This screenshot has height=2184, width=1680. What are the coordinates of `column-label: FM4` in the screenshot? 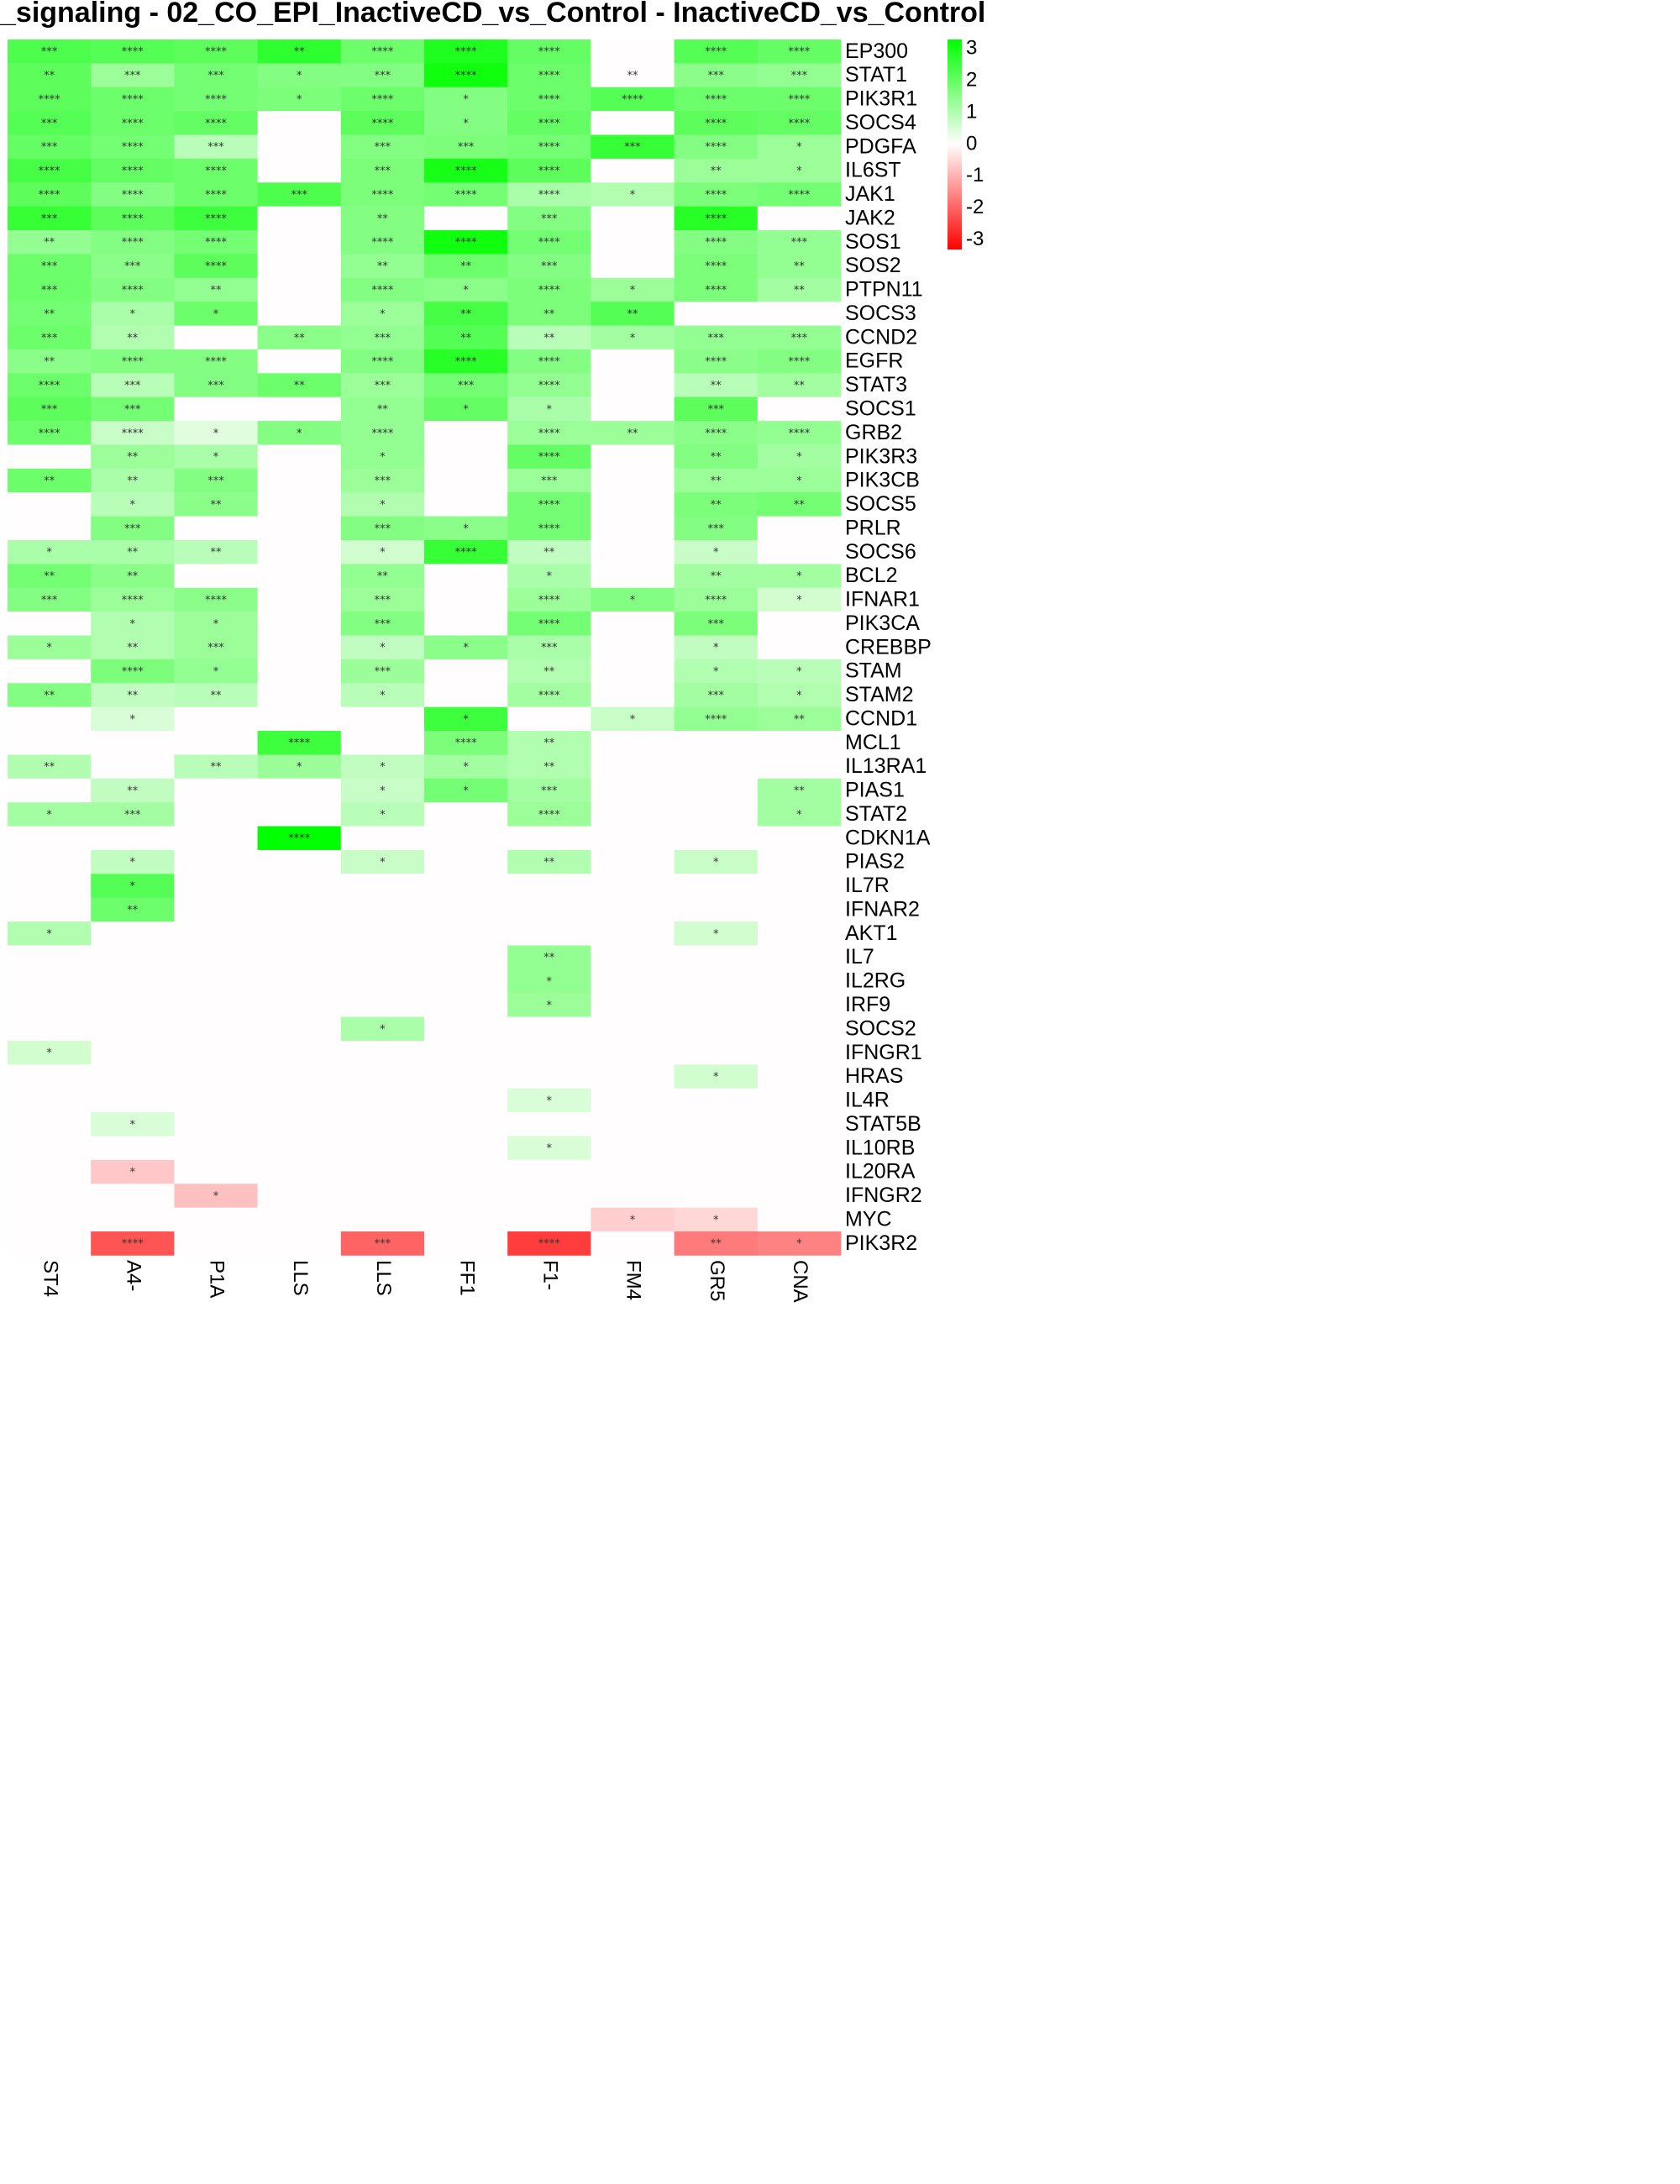 It's located at (633, 1280).